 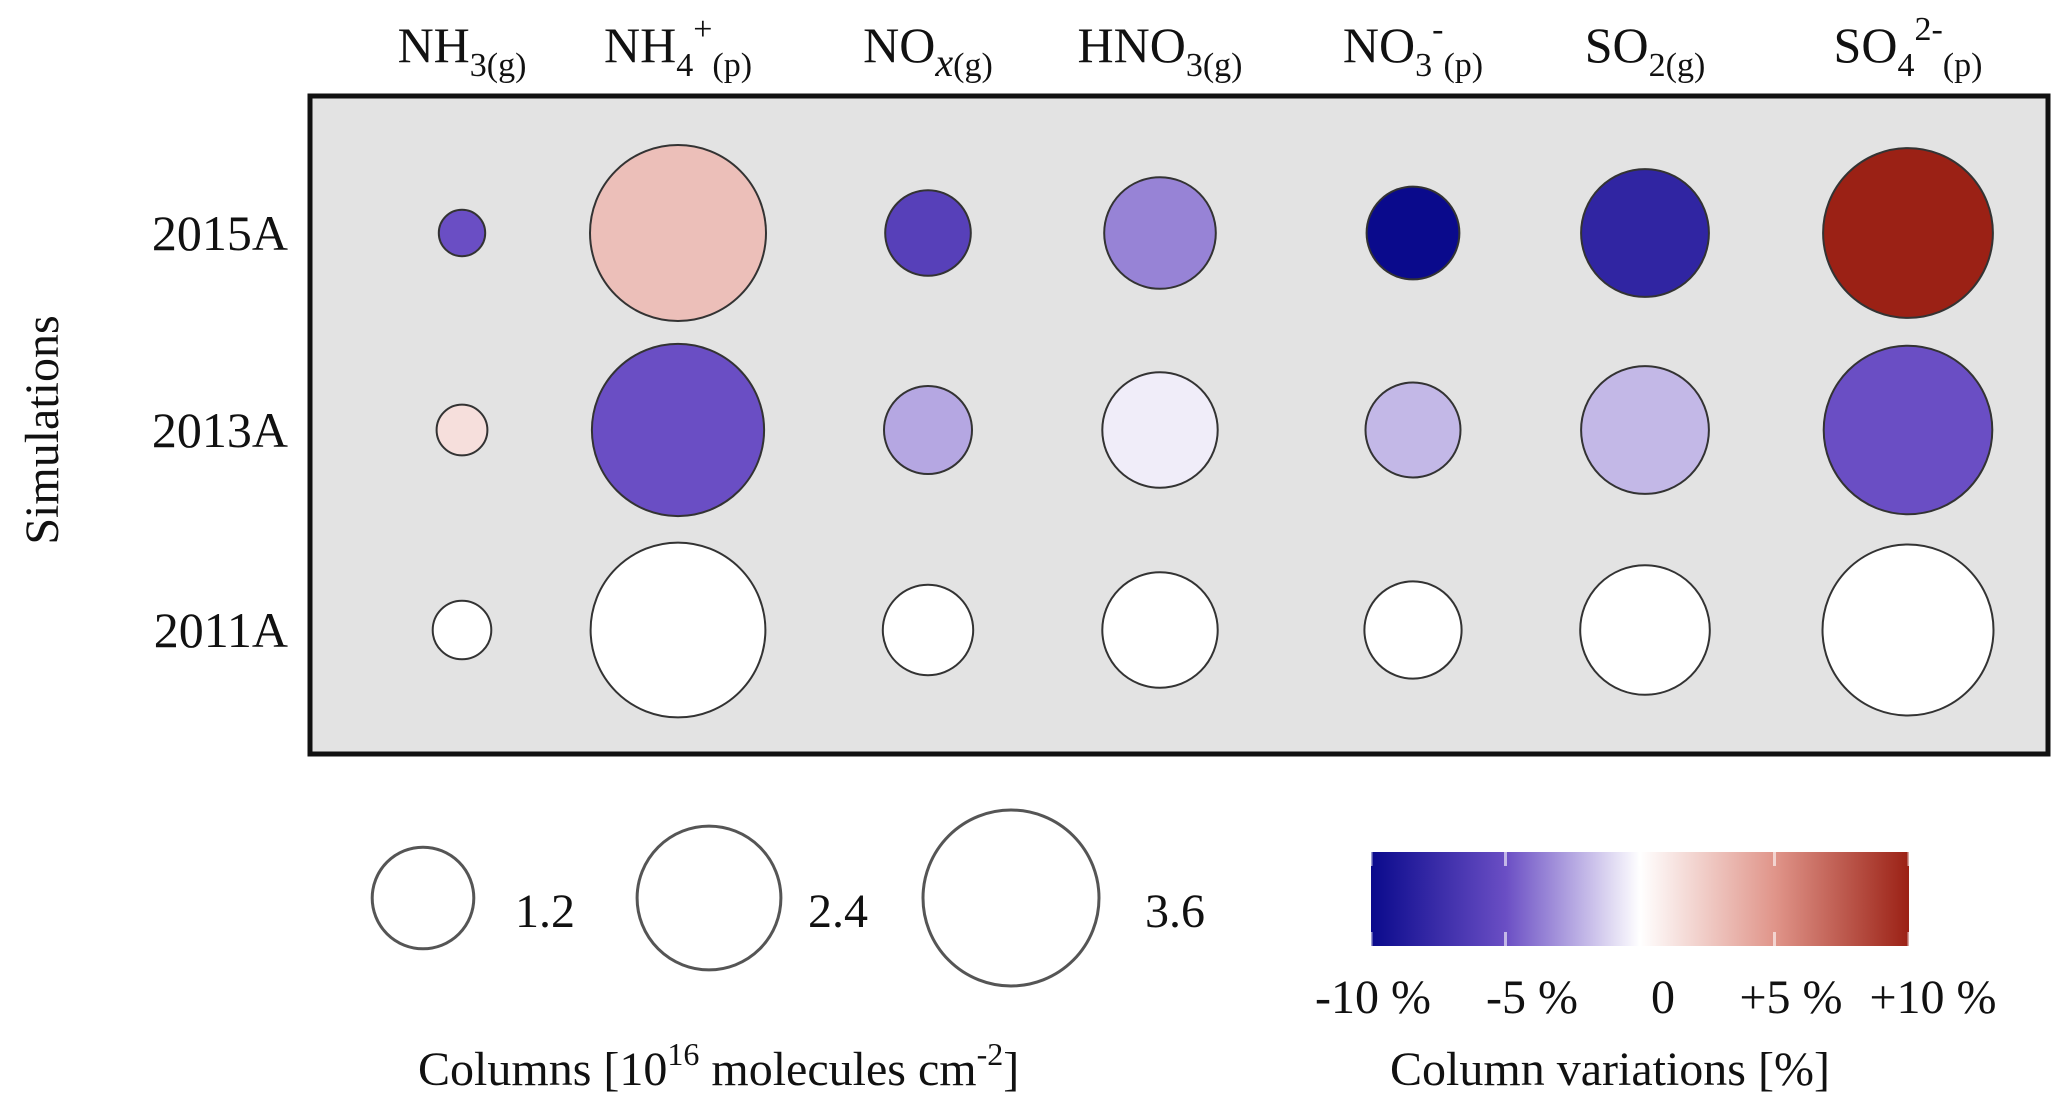 I want to click on simulation-label-2013A: 2013A, so click(x=220, y=430).